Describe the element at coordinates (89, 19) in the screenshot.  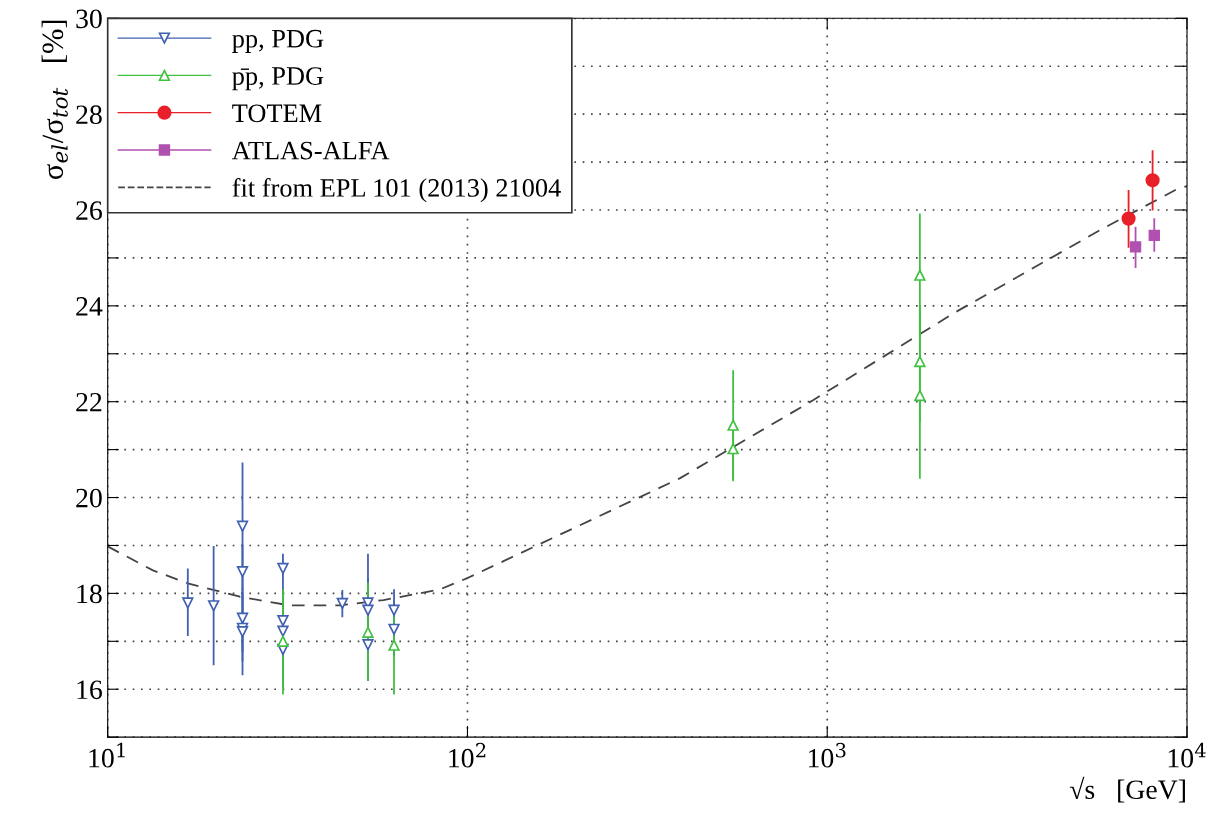
I see `y-tick-label: 30` at that location.